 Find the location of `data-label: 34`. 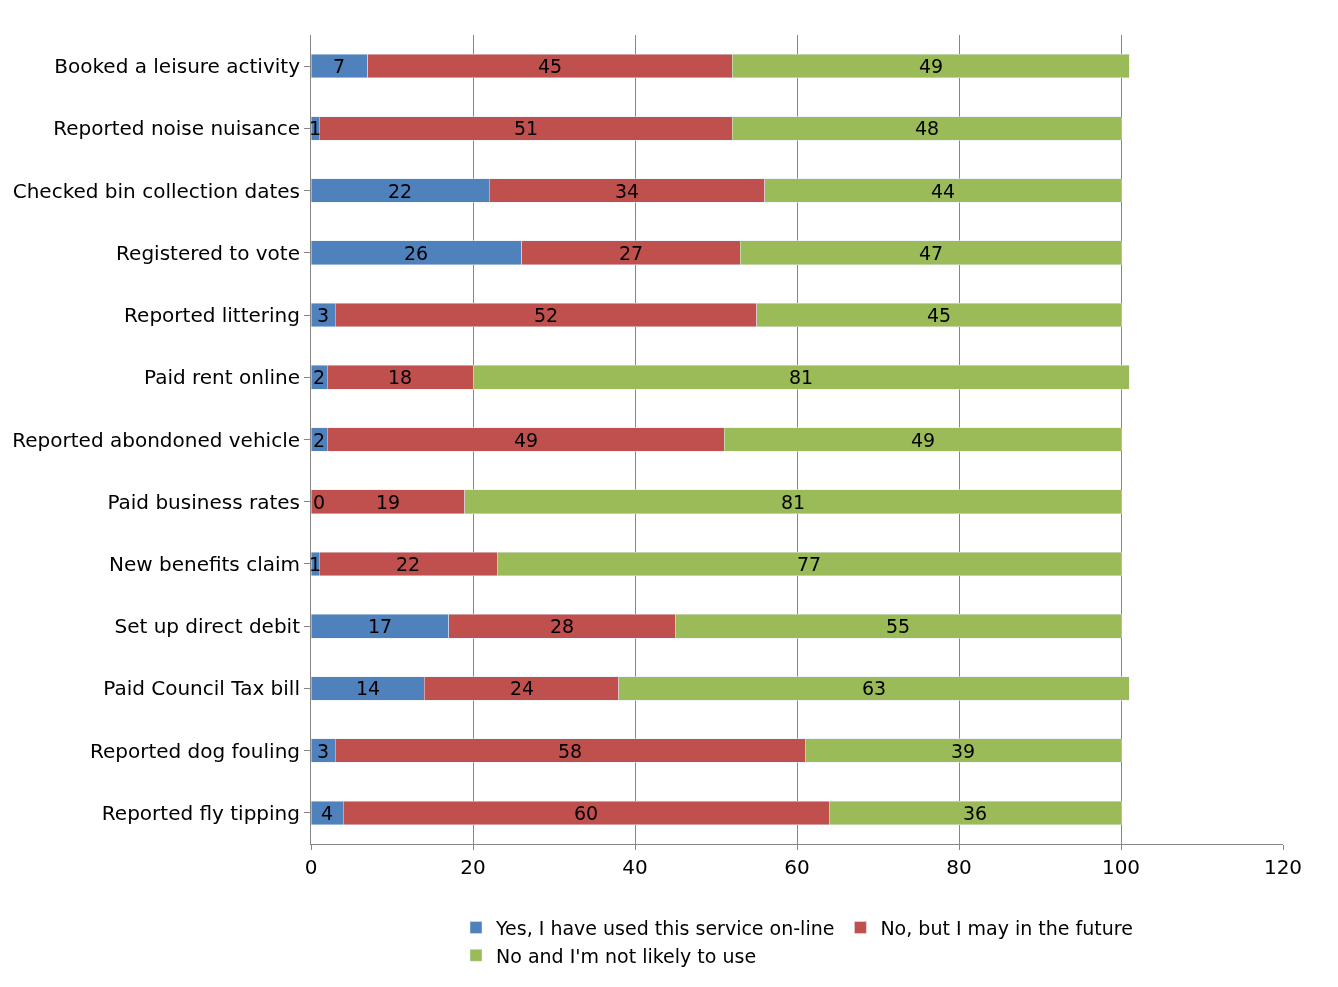

data-label: 34 is located at coordinates (627, 191).